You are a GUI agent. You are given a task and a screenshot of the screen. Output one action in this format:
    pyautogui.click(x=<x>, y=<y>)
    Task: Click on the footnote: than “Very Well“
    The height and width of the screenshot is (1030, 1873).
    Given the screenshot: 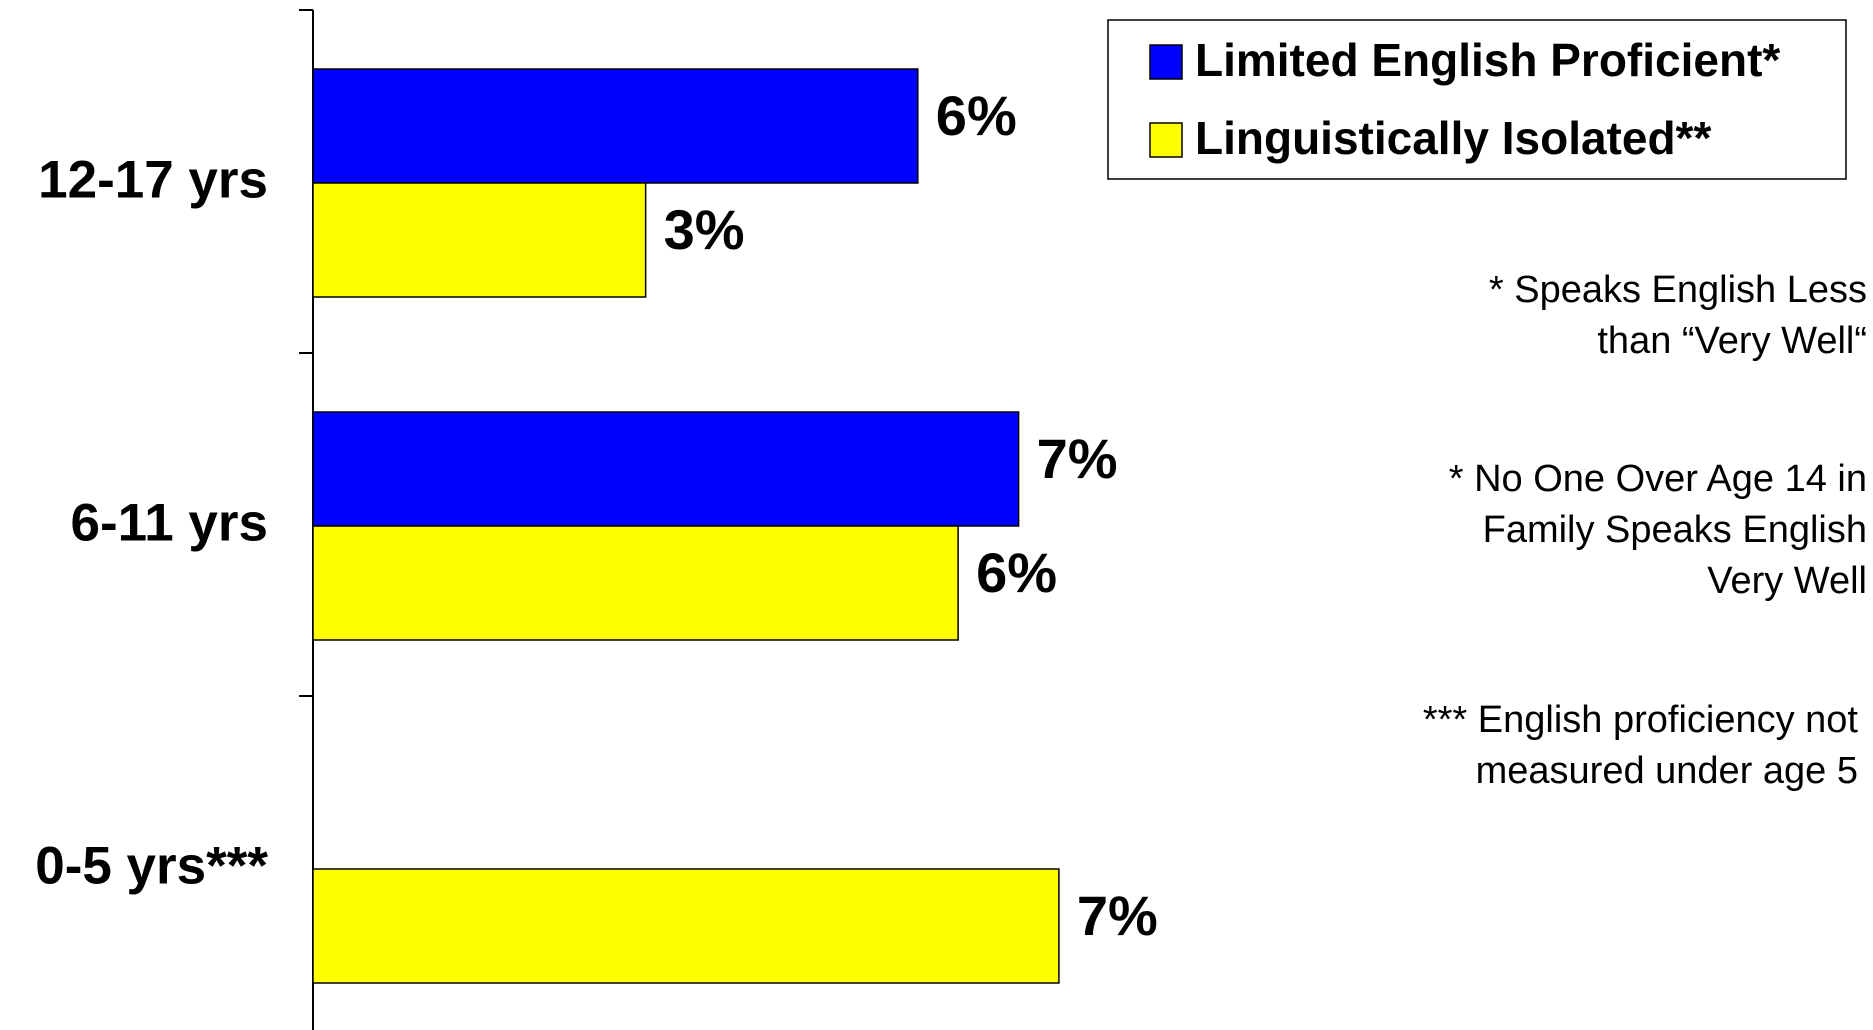 What is the action you would take?
    pyautogui.click(x=1732, y=341)
    